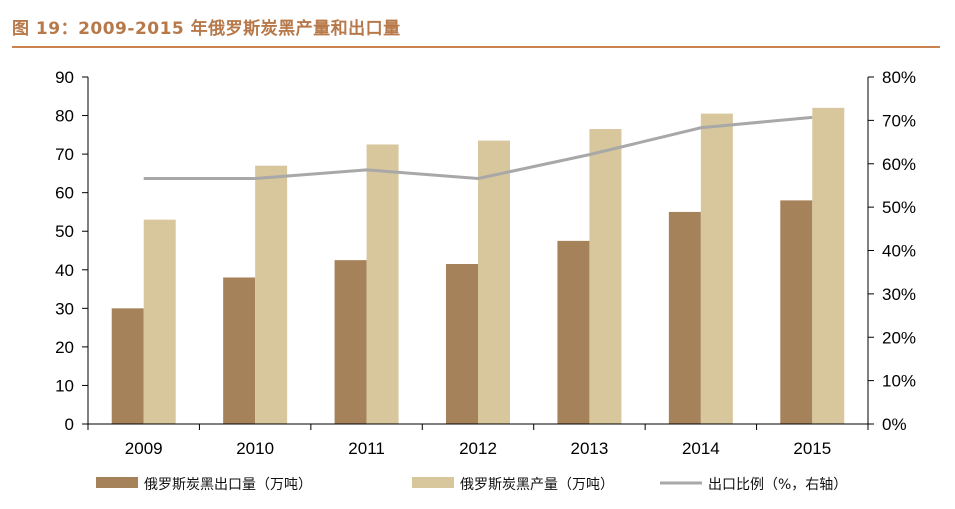  What do you see at coordinates (894, 424) in the screenshot?
I see `y-right-tick-label: 0%` at bounding box center [894, 424].